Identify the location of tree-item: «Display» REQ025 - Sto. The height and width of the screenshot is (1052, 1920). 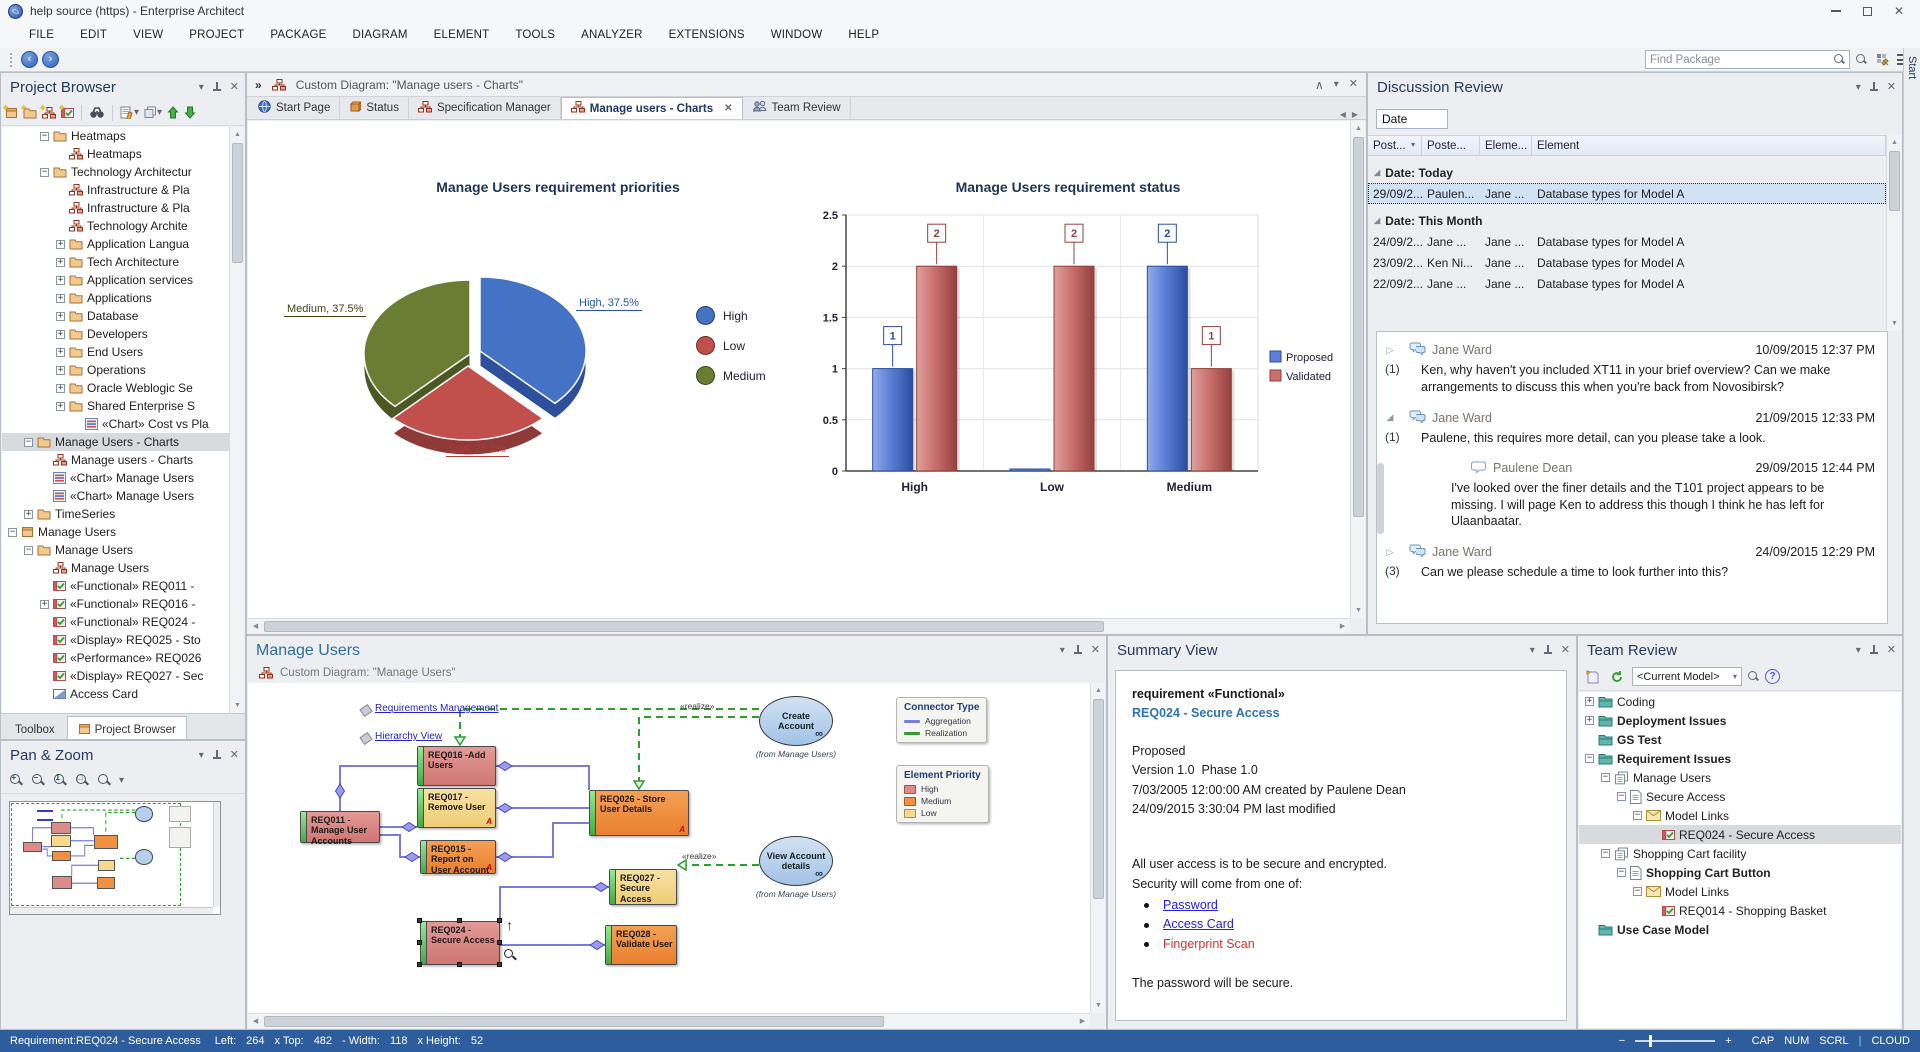
(115, 640).